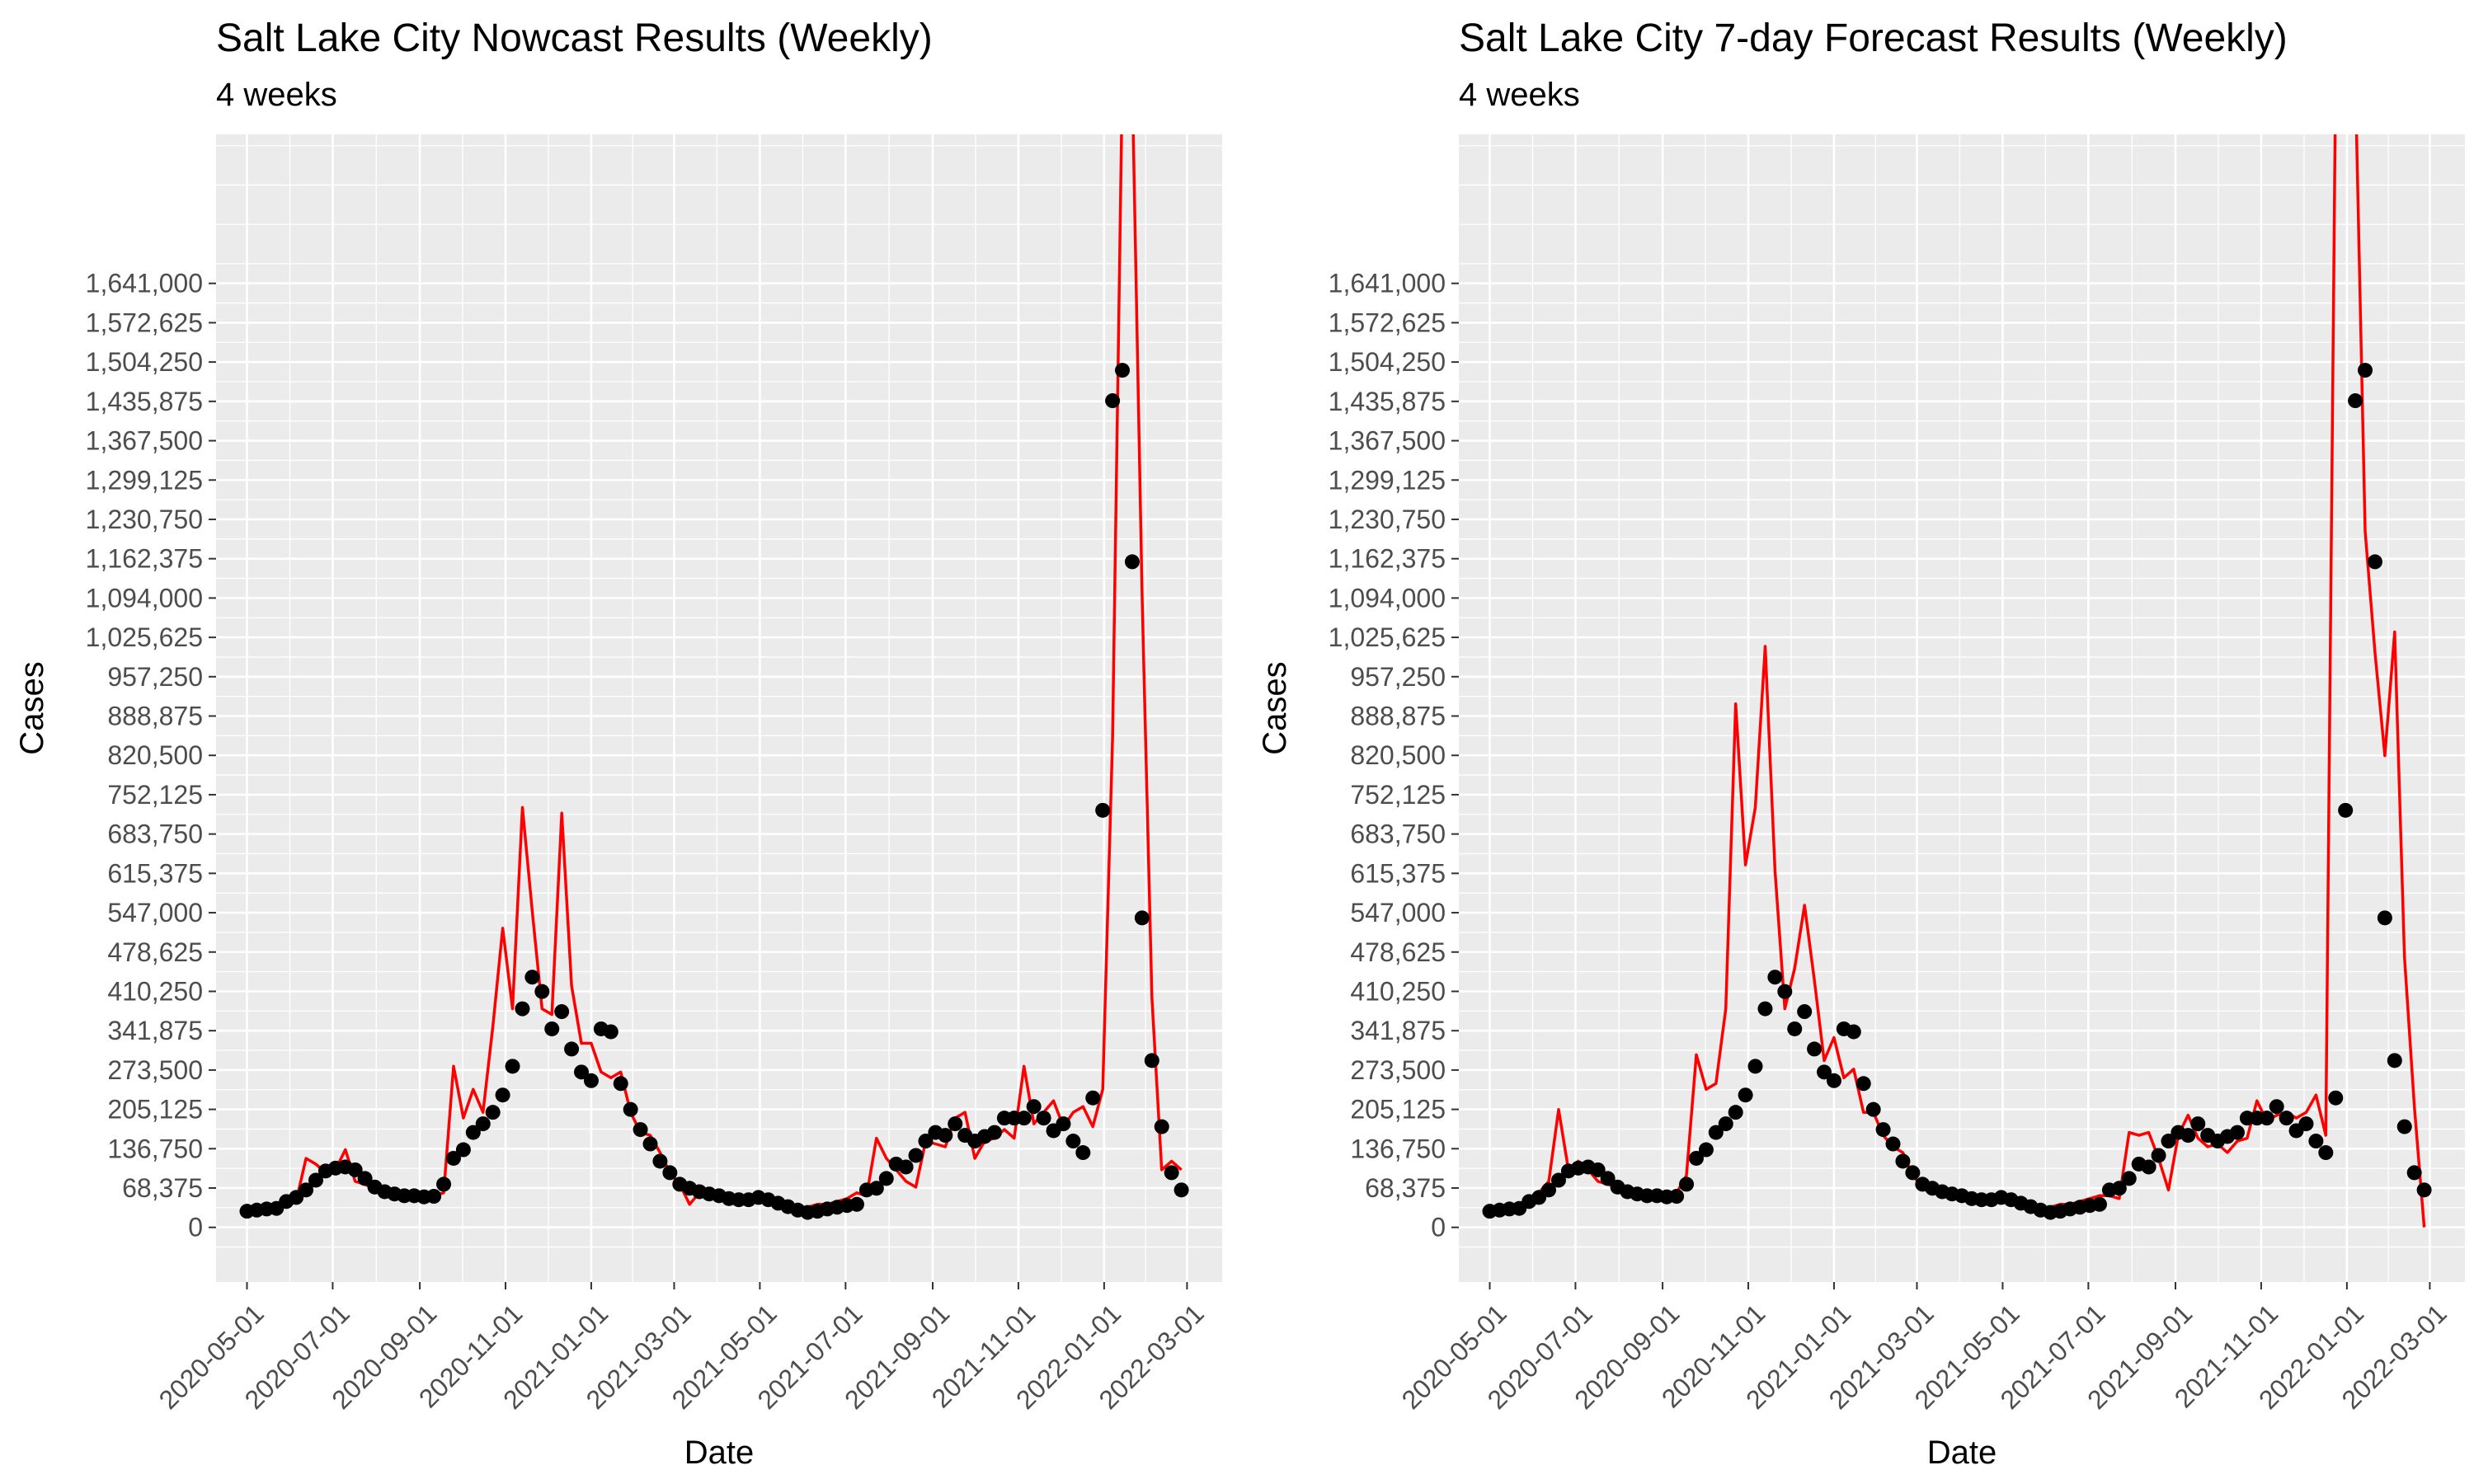  What do you see at coordinates (155, 677) in the screenshot?
I see `y-tick-label: 957,250` at bounding box center [155, 677].